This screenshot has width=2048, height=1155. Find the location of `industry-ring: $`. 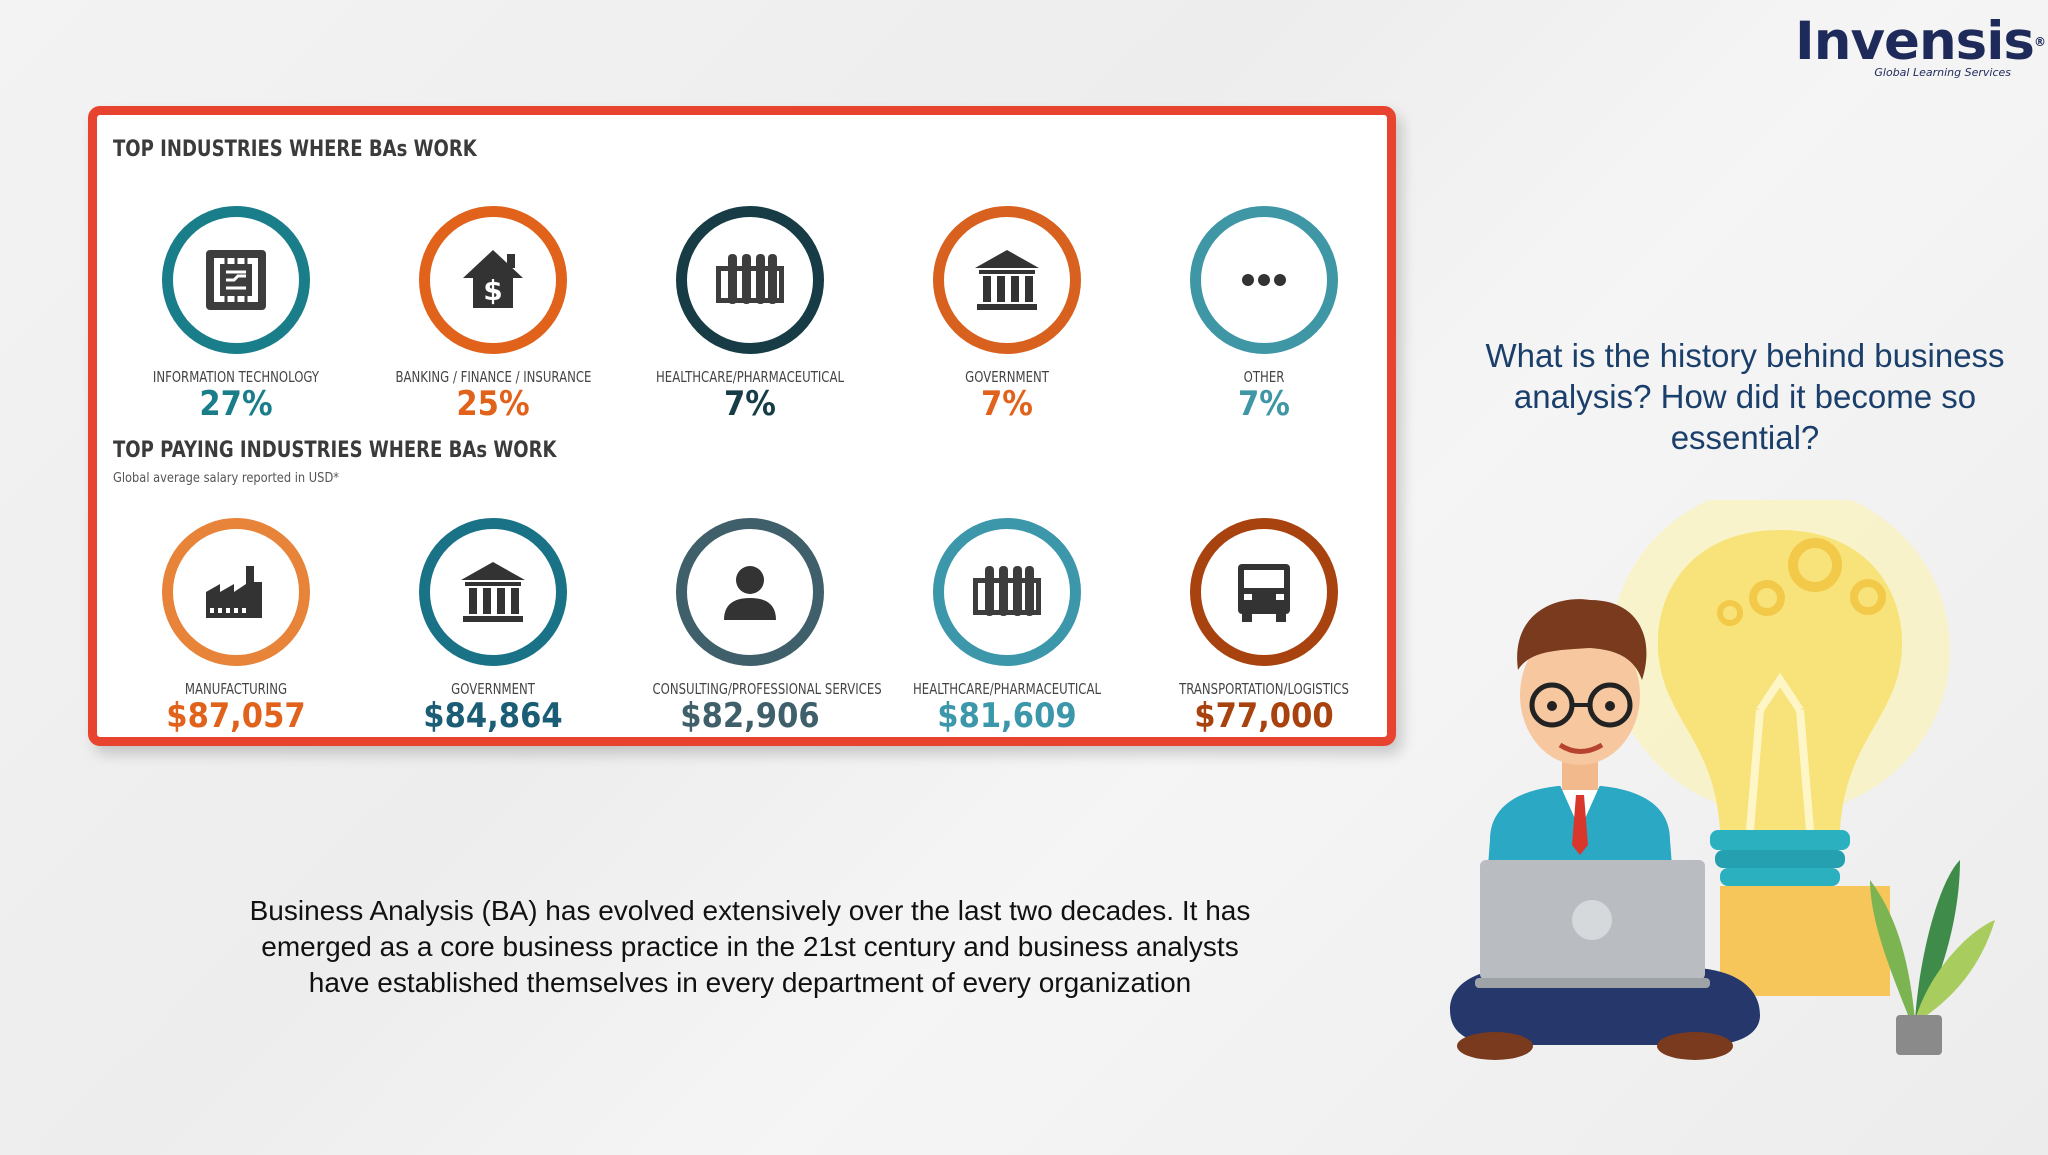

industry-ring: $ is located at coordinates (493, 280).